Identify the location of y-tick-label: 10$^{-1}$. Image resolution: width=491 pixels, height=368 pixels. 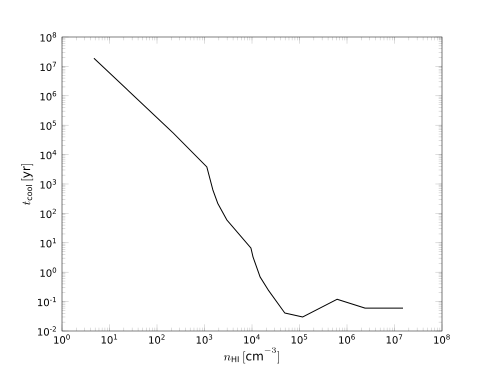
(47, 301).